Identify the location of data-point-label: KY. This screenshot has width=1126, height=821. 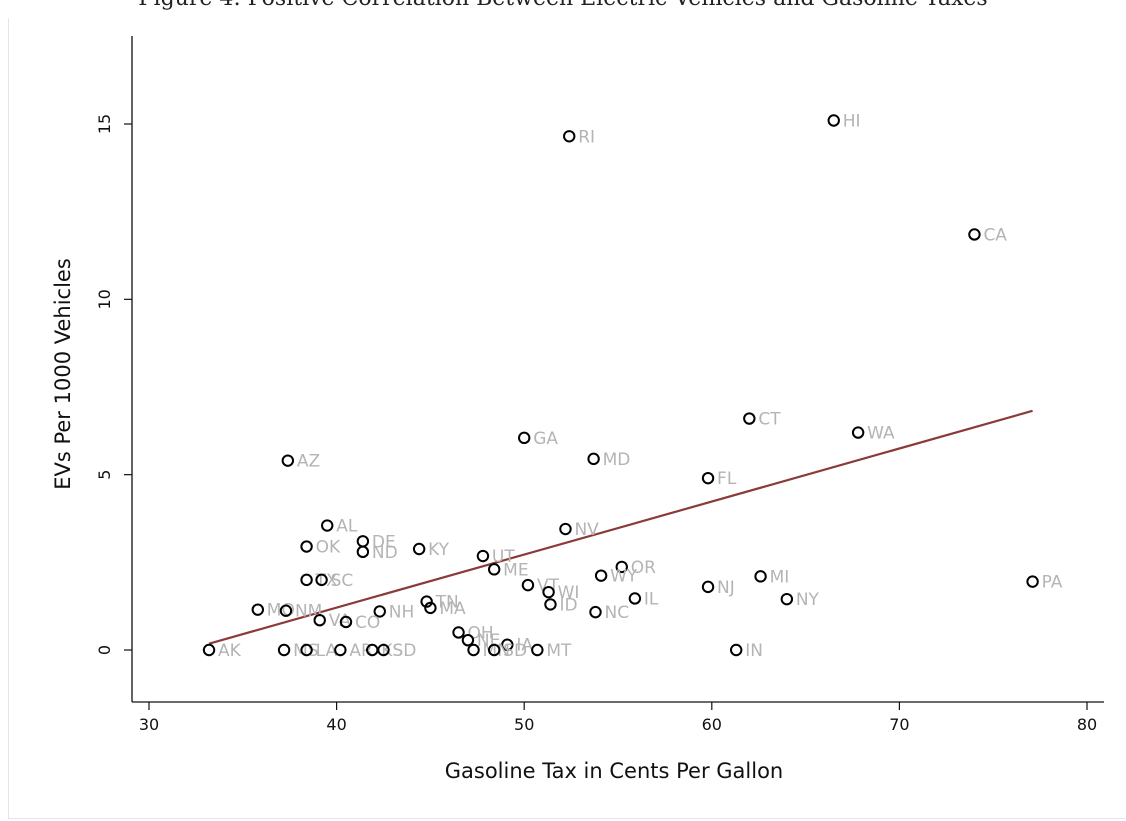
(439, 550).